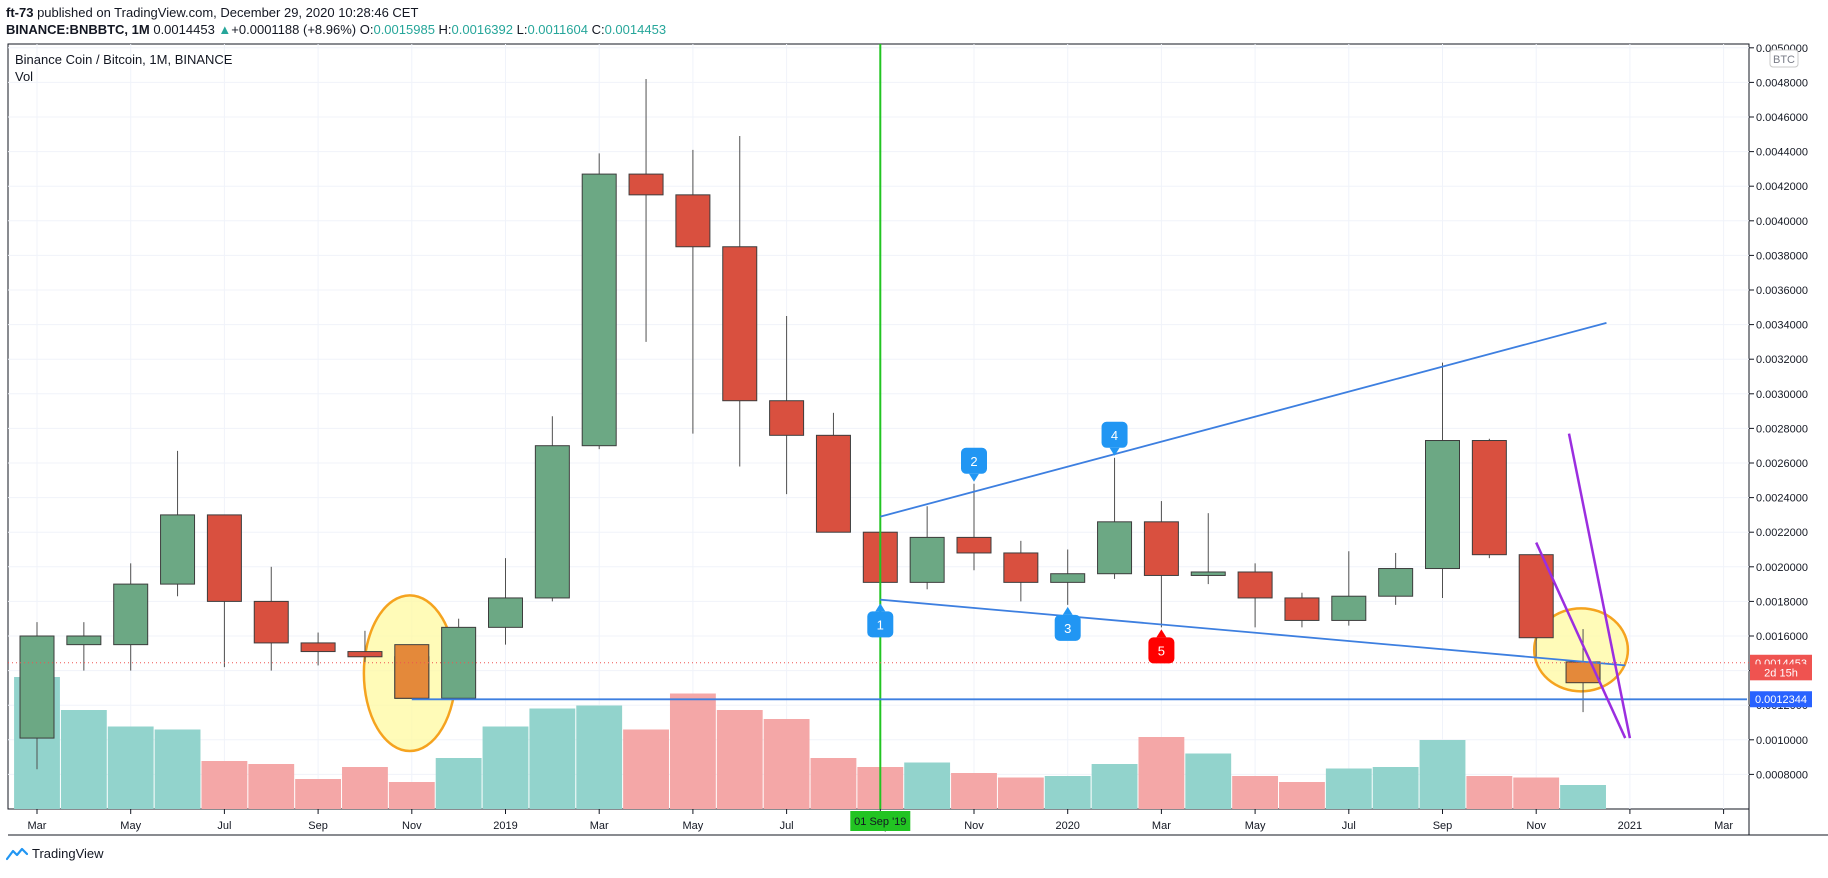  Describe the element at coordinates (1349, 826) in the screenshot. I see `x-tick-label: Jul` at that location.